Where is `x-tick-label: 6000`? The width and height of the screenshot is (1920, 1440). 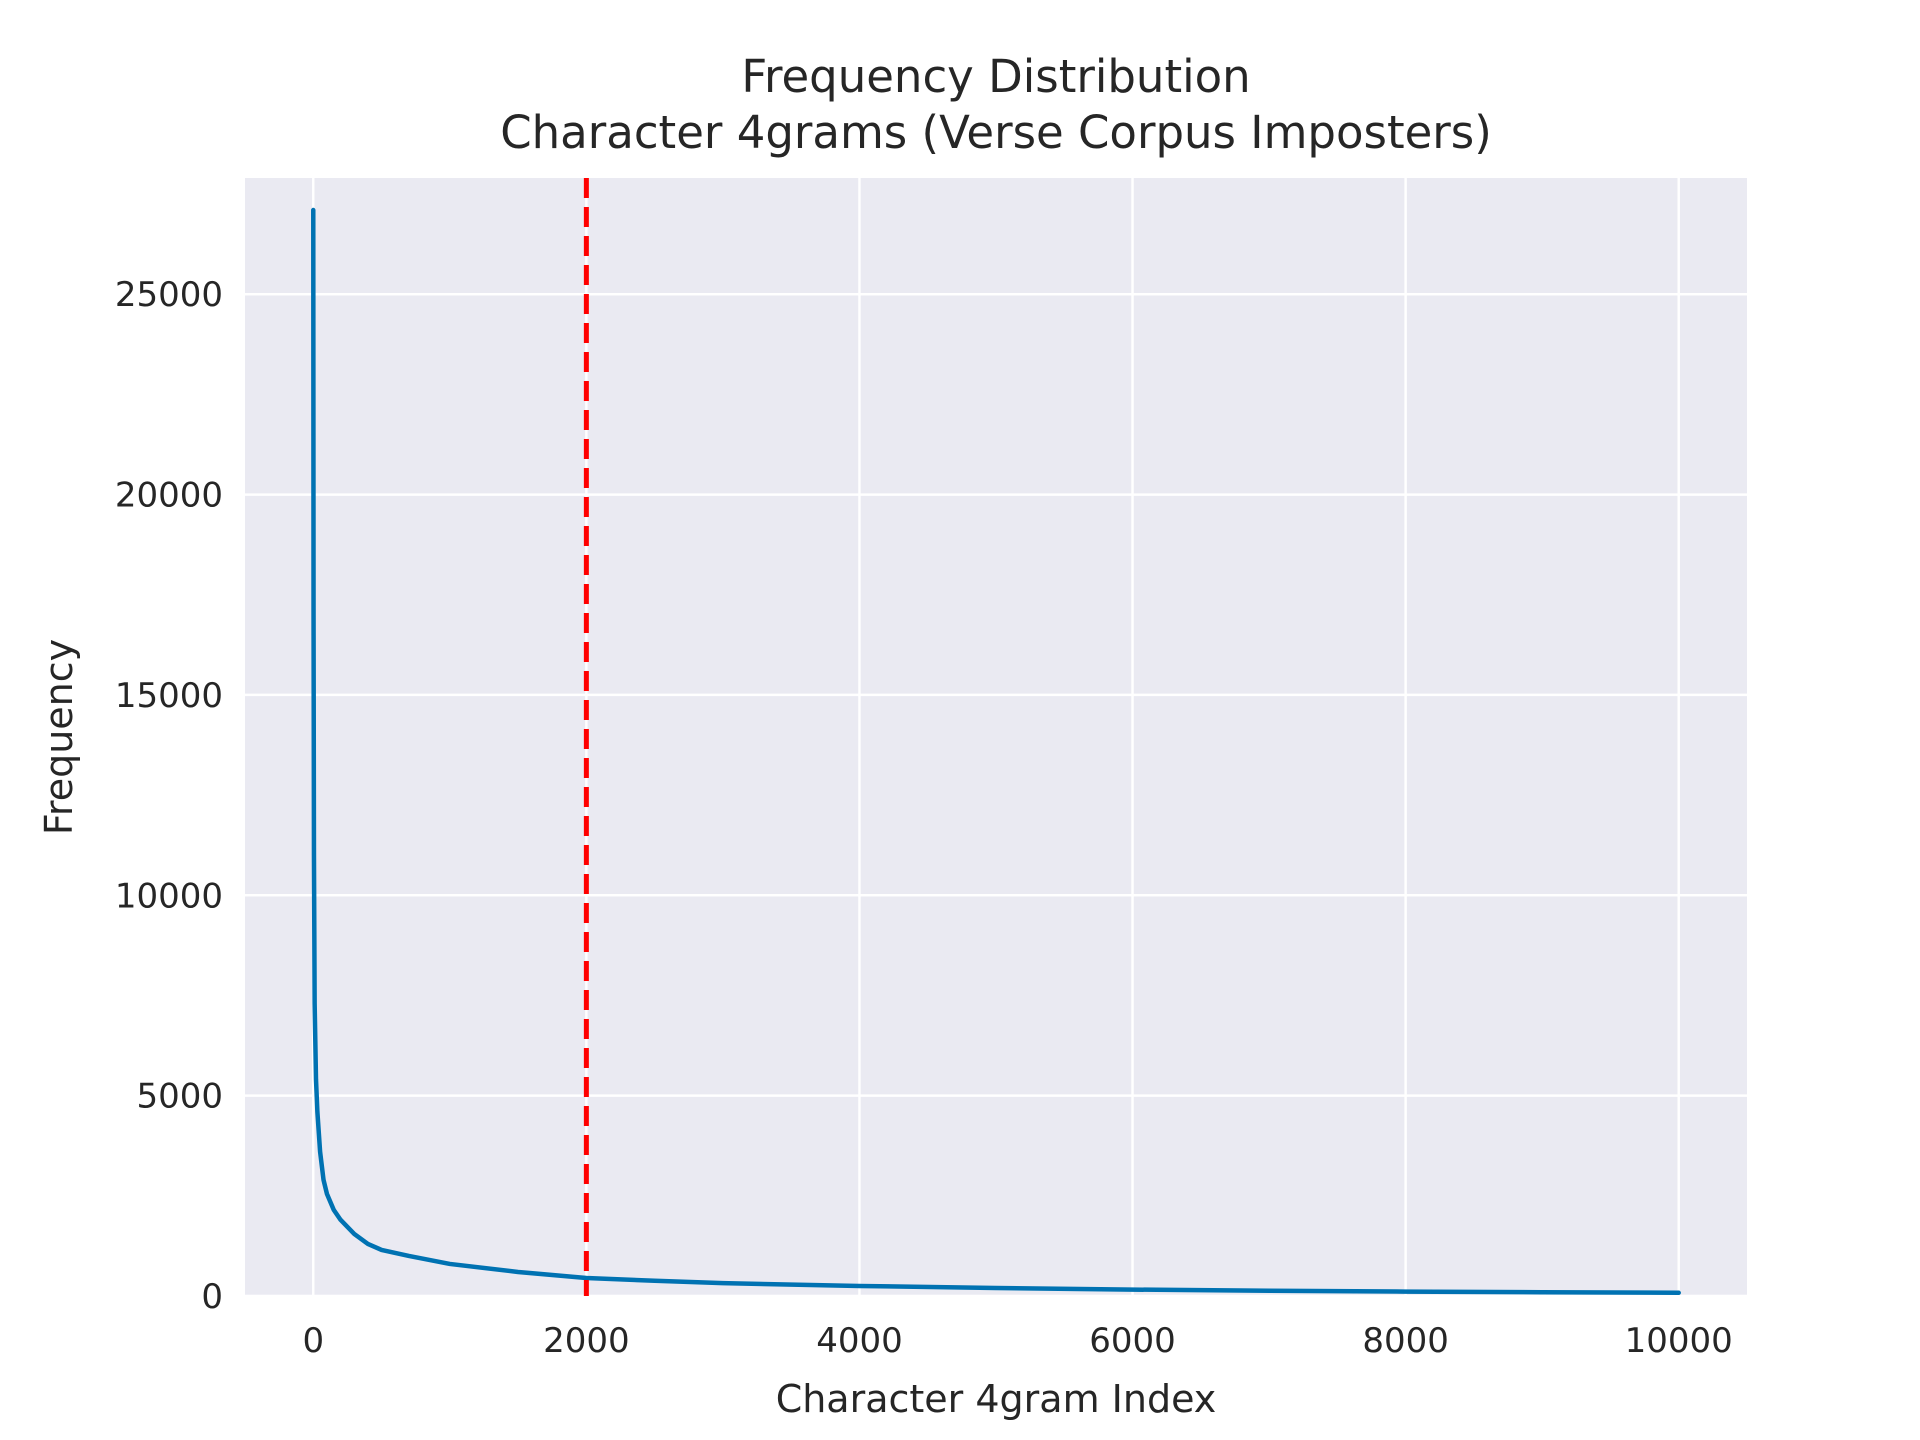 x-tick-label: 6000 is located at coordinates (1132, 1341).